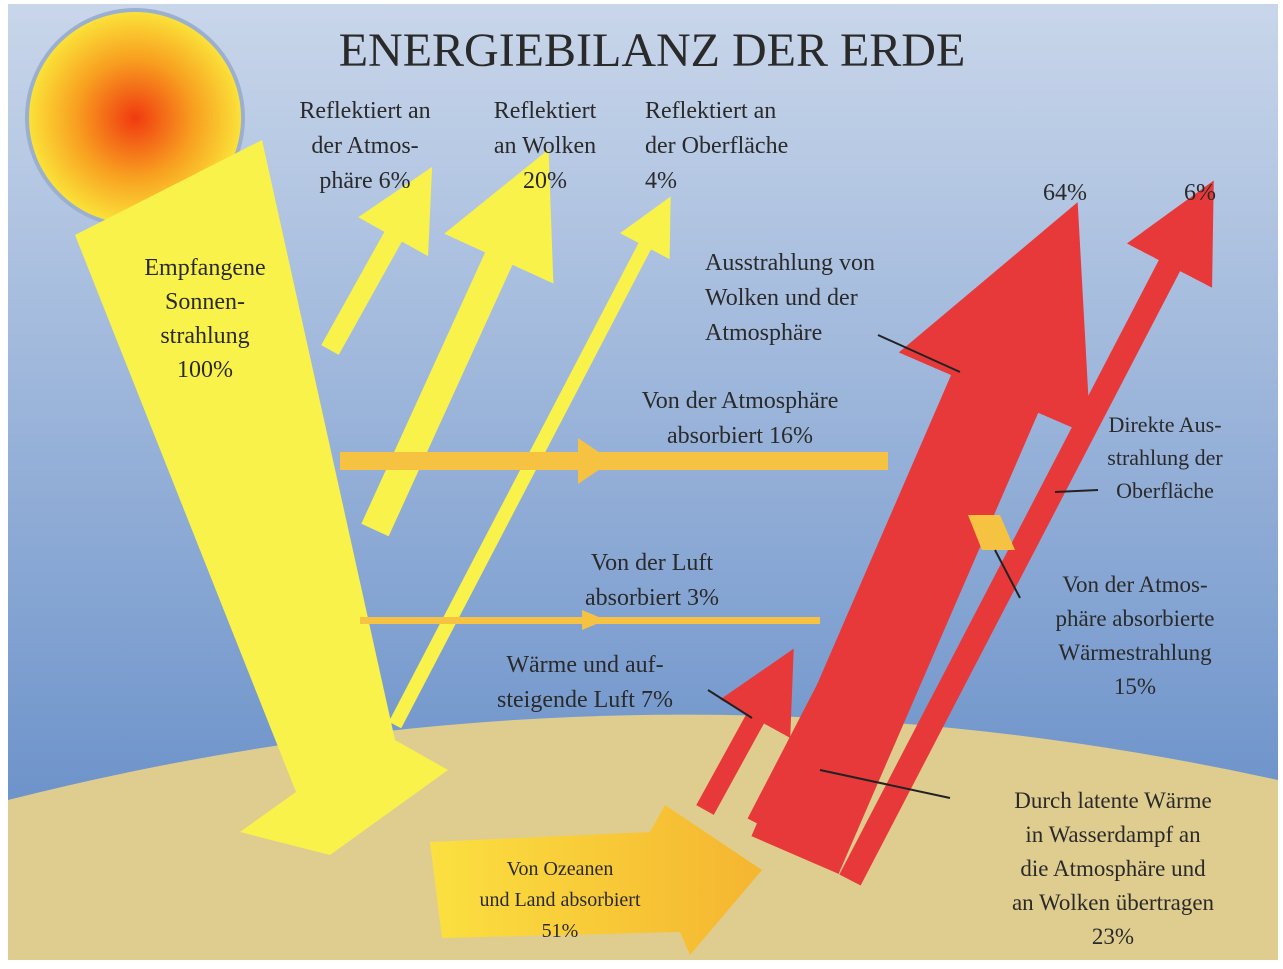  What do you see at coordinates (652, 598) in the screenshot?
I see `label-line: absorbiert 3%` at bounding box center [652, 598].